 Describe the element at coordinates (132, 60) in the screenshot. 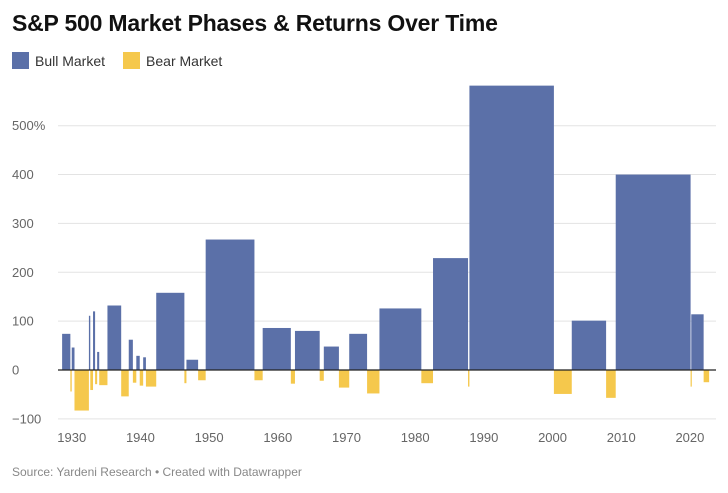

I see `legend-swatch-bear` at that location.